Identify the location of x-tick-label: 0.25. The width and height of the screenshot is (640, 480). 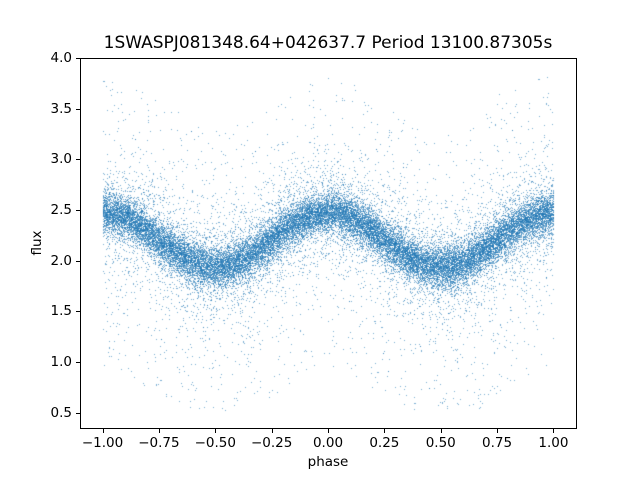
(384, 443).